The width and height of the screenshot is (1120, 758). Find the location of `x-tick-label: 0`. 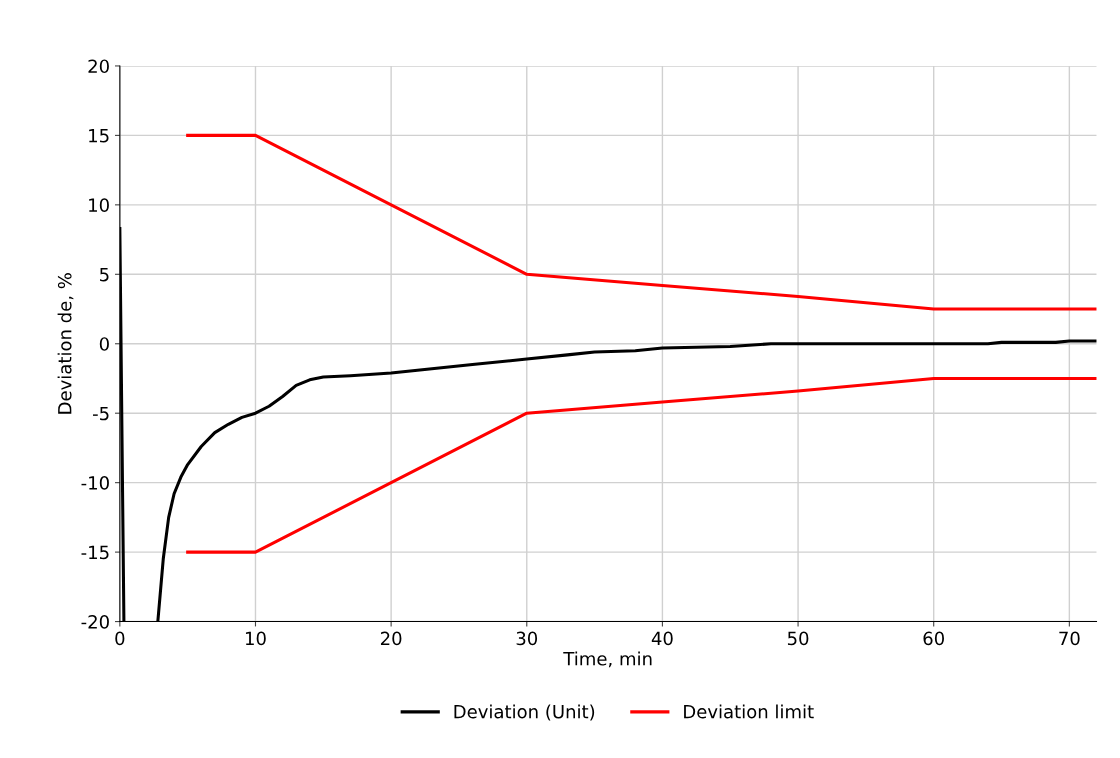

x-tick-label: 0 is located at coordinates (120, 638).